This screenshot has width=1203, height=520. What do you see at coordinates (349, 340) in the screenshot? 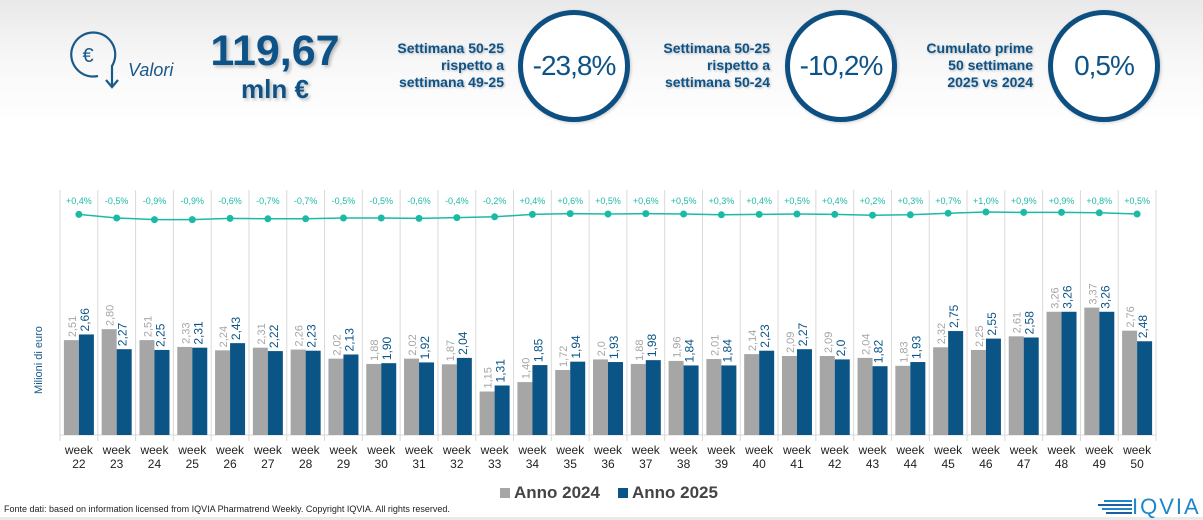
I see `bar-label-2025: 2,13` at bounding box center [349, 340].